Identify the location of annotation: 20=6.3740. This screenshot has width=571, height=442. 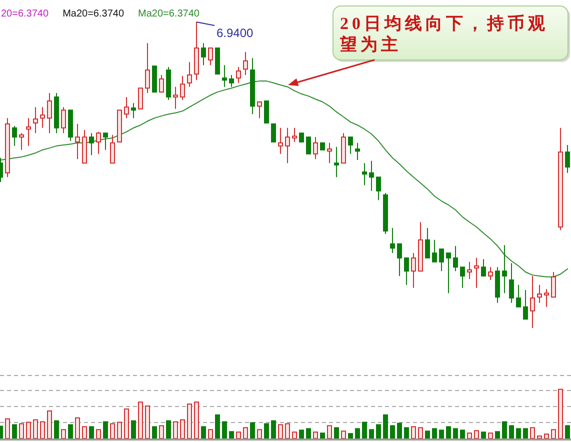
(25, 14).